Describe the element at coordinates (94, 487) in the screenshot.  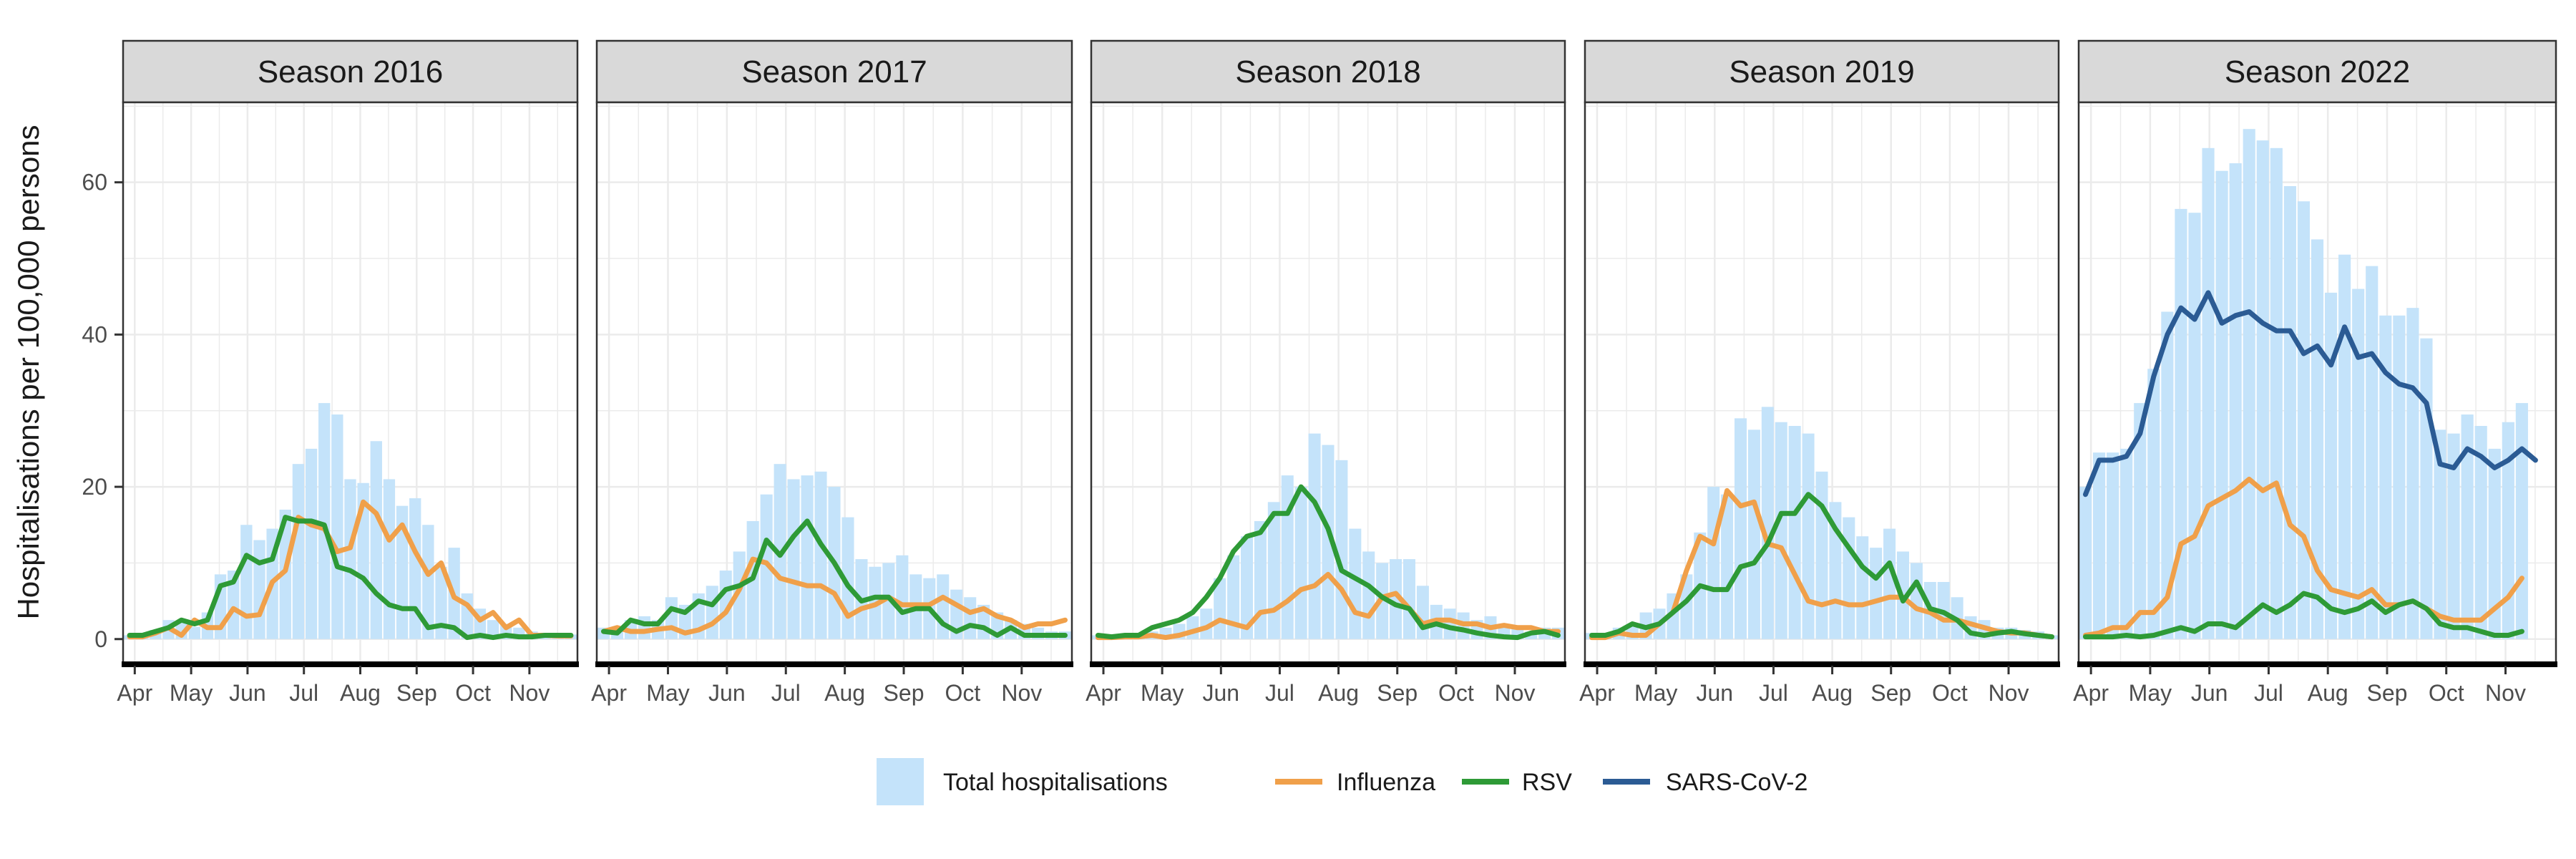
I see `y-tick-label: 20` at that location.